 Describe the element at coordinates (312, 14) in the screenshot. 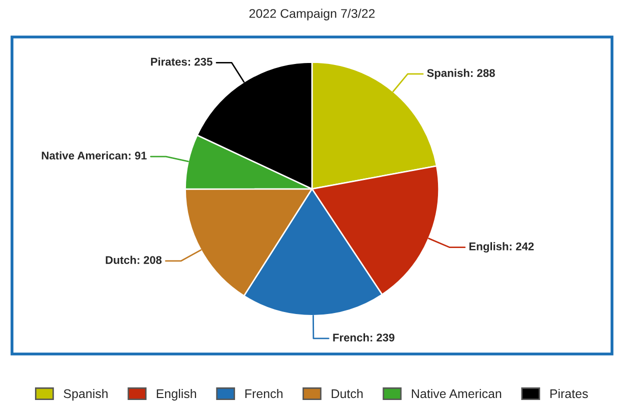

I see `chart-title: 2022 Campaign 7/3/22` at that location.